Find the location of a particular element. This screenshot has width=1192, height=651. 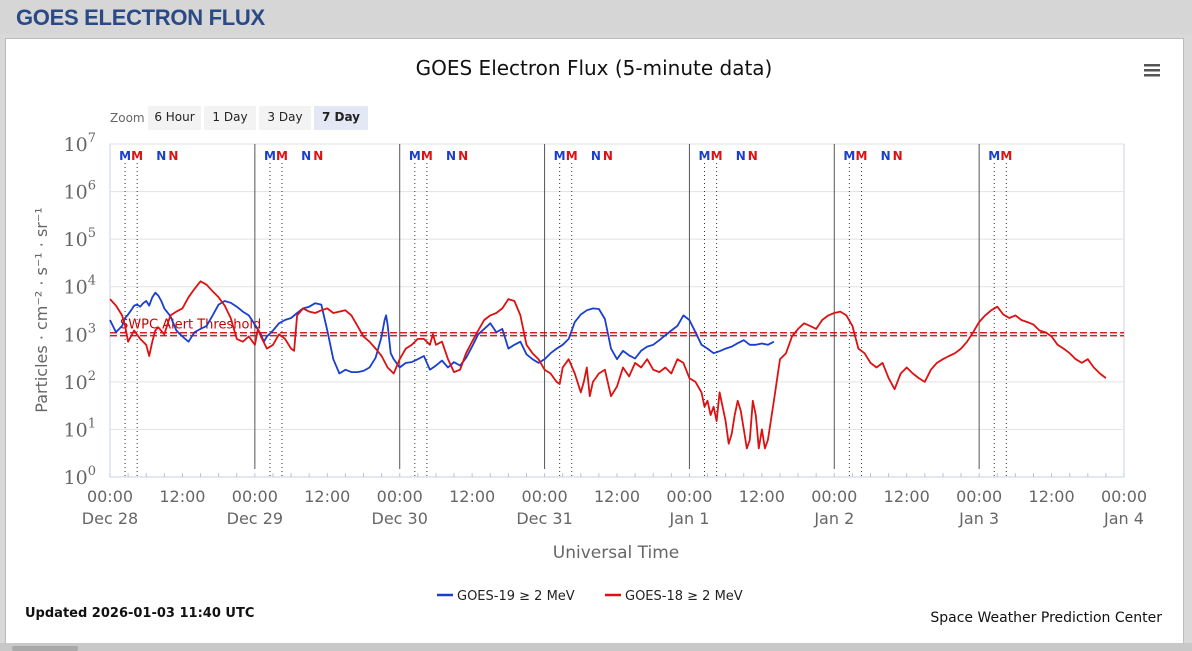

y-tick-exponent: 1 is located at coordinates (92, 423).